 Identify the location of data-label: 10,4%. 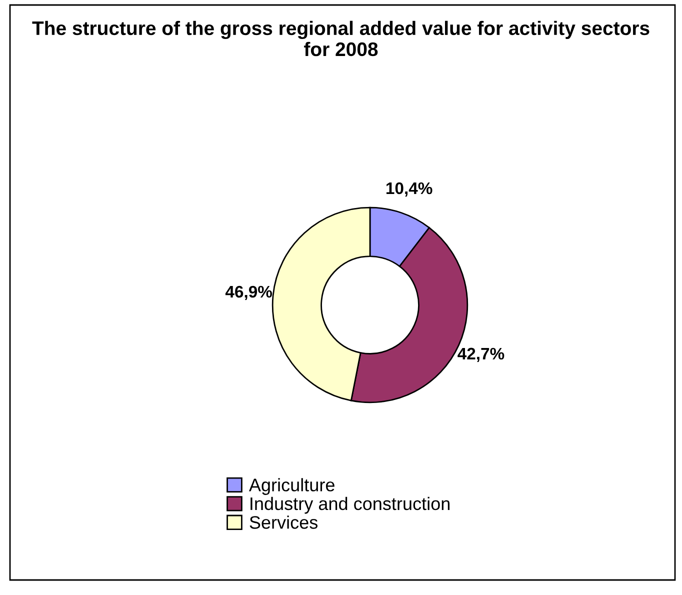
(409, 189).